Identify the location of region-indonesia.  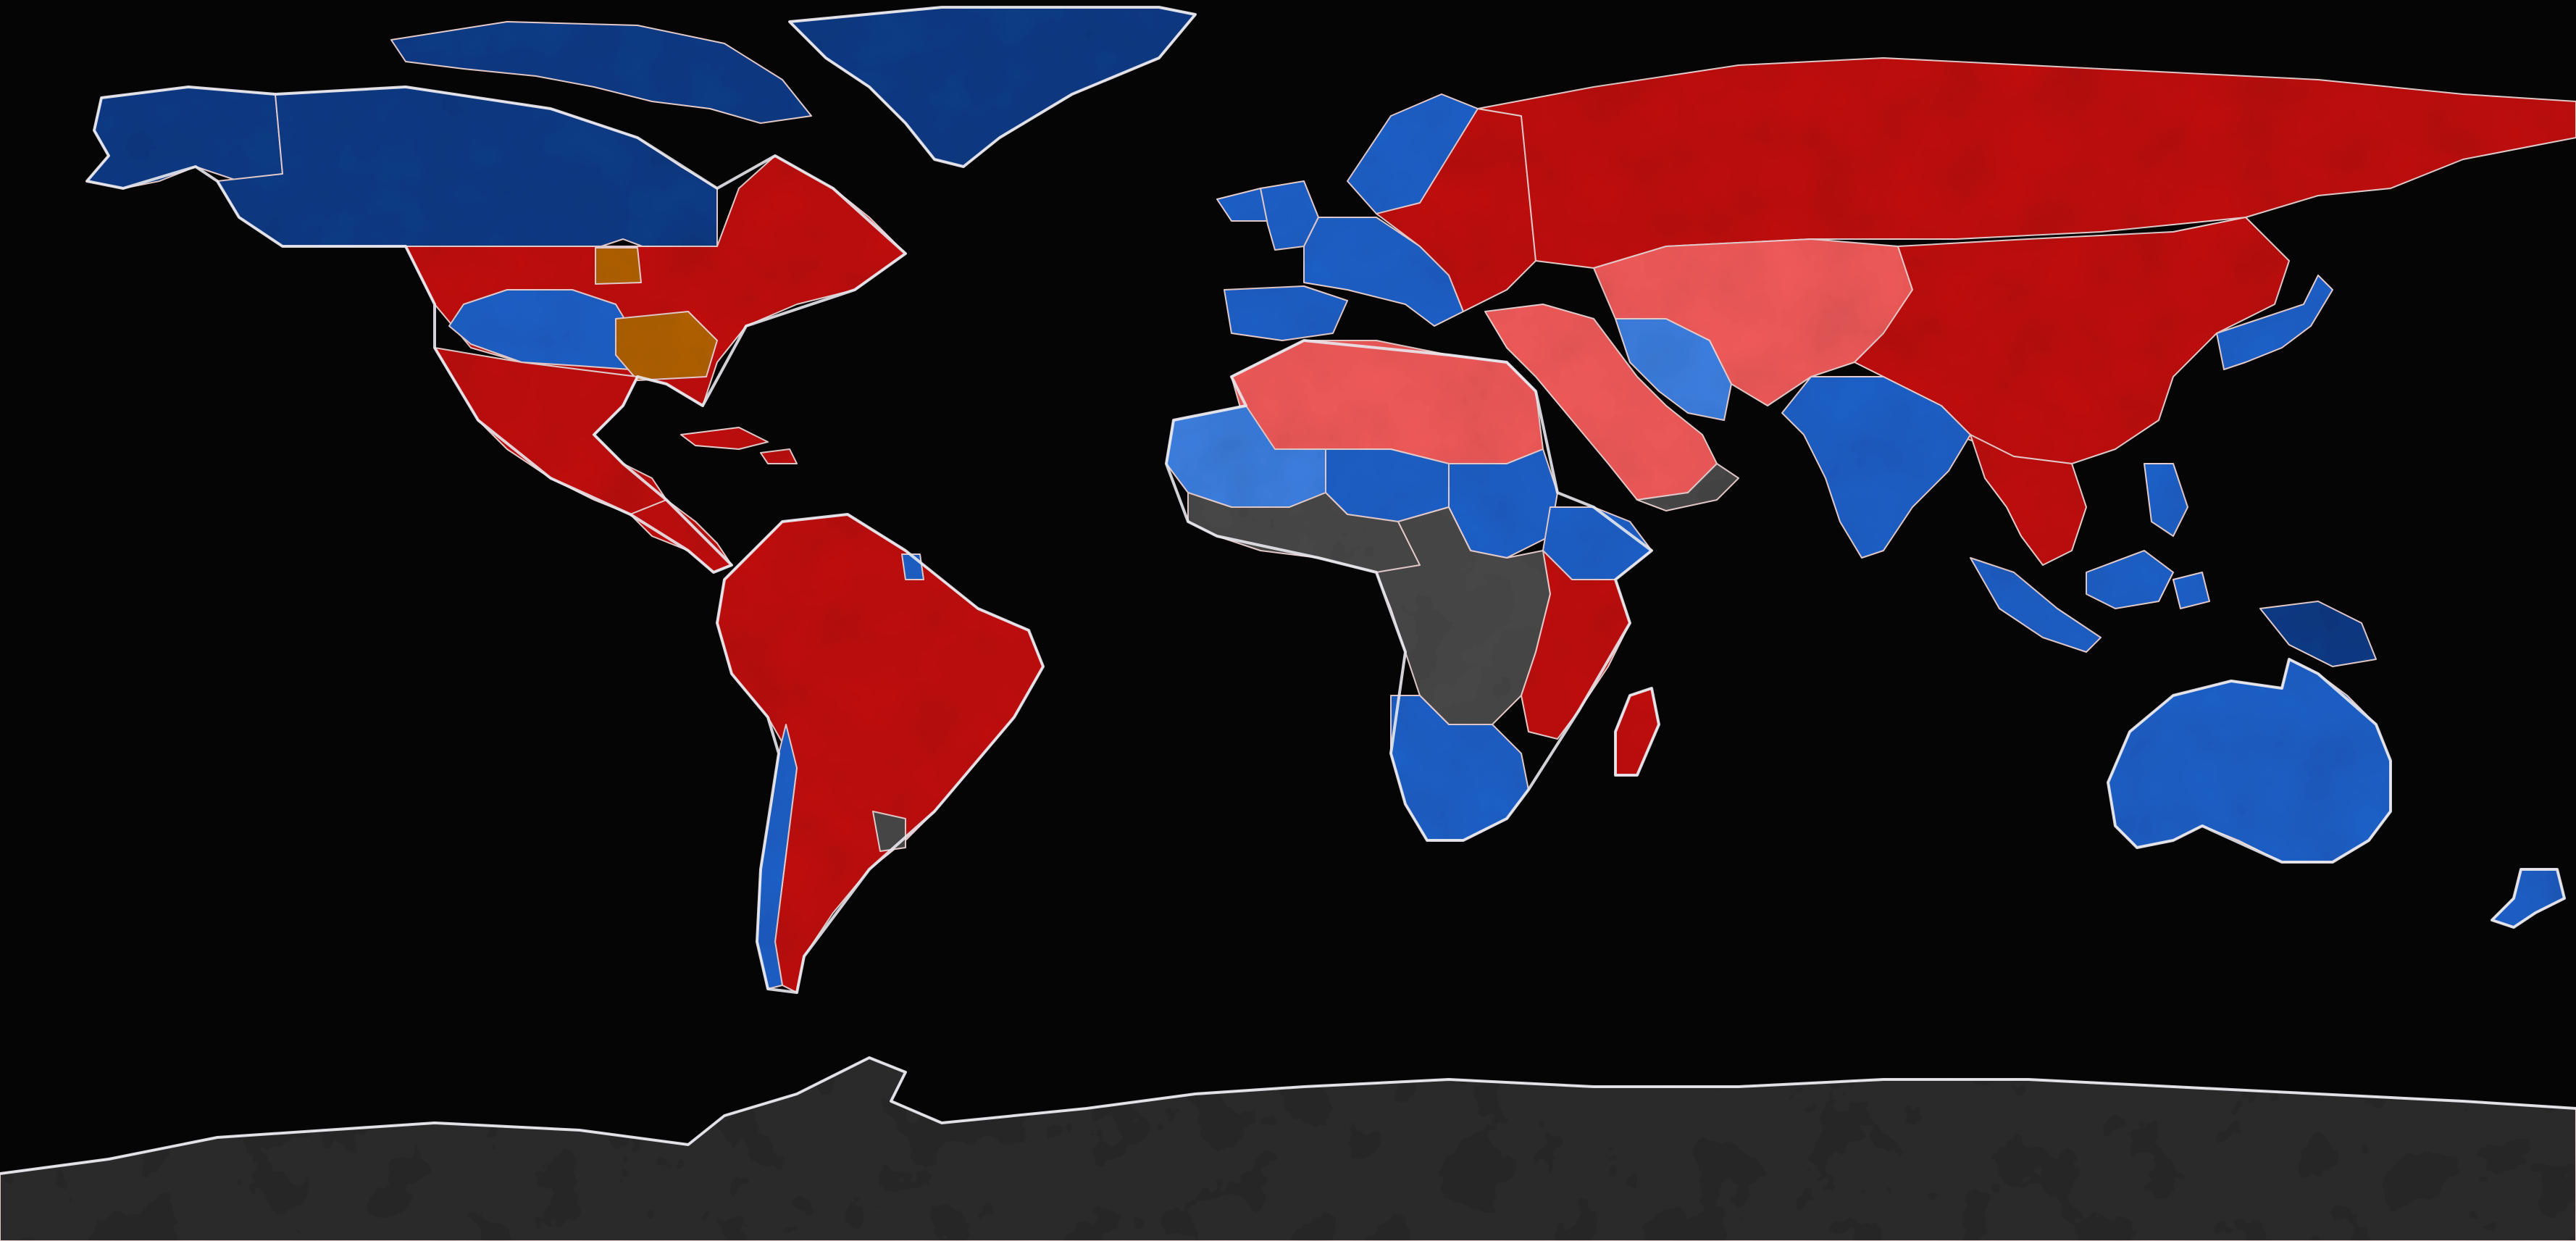
(2090, 602).